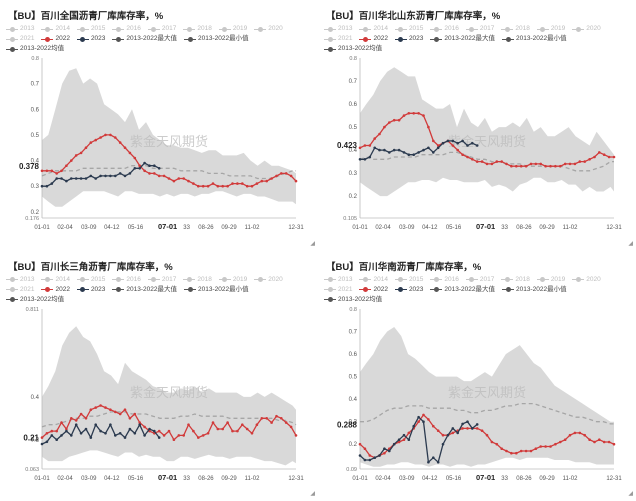  What do you see at coordinates (630, 243) in the screenshot?
I see `resize-handle-icon: ◢` at bounding box center [630, 243].